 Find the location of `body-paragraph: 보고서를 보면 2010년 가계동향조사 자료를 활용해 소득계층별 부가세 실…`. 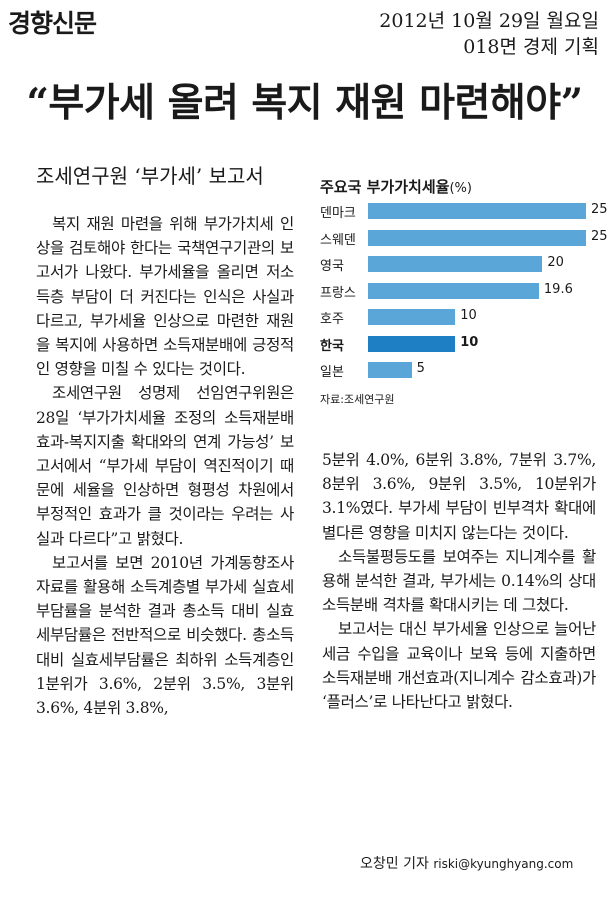

body-paragraph: 보고서를 보면 2010년 가계동향조사 자료를 활용해 소득계층별 부가세 실… is located at coordinates (165, 635).